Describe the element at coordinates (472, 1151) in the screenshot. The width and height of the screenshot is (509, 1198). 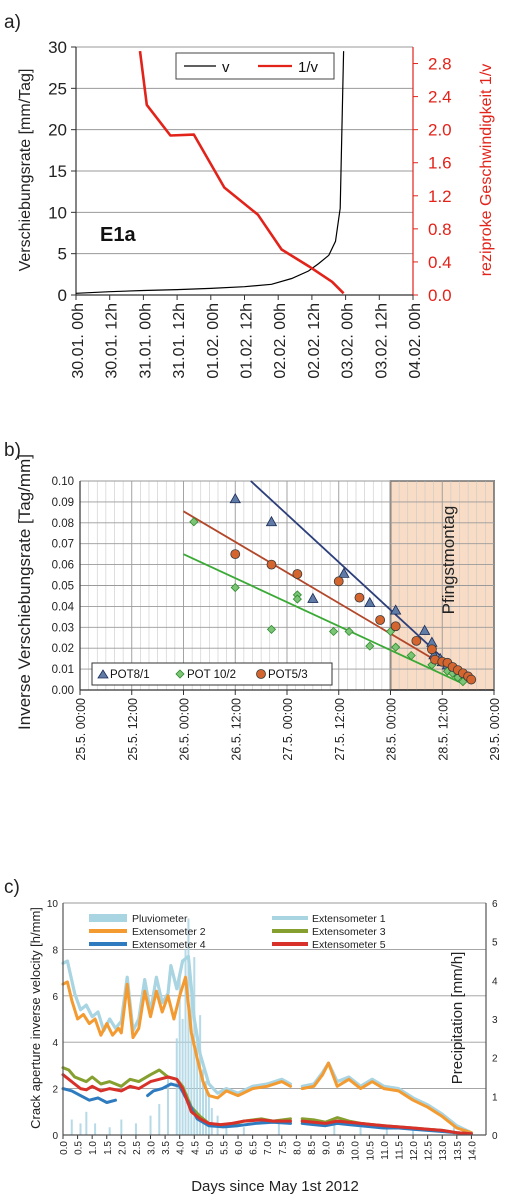
I see `tick-label-x: 14.0` at that location.